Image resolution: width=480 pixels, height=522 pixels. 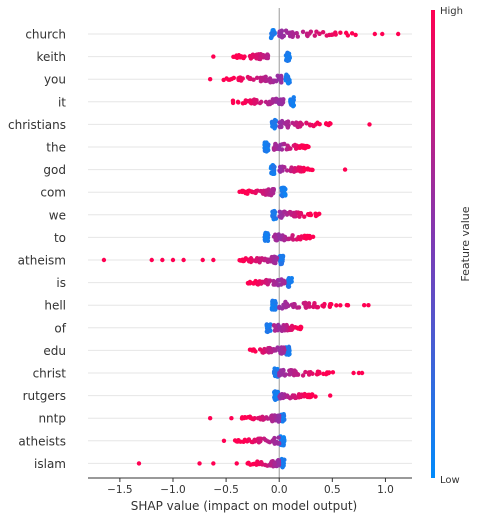 I want to click on colorbar-high-label: High, so click(x=451, y=11).